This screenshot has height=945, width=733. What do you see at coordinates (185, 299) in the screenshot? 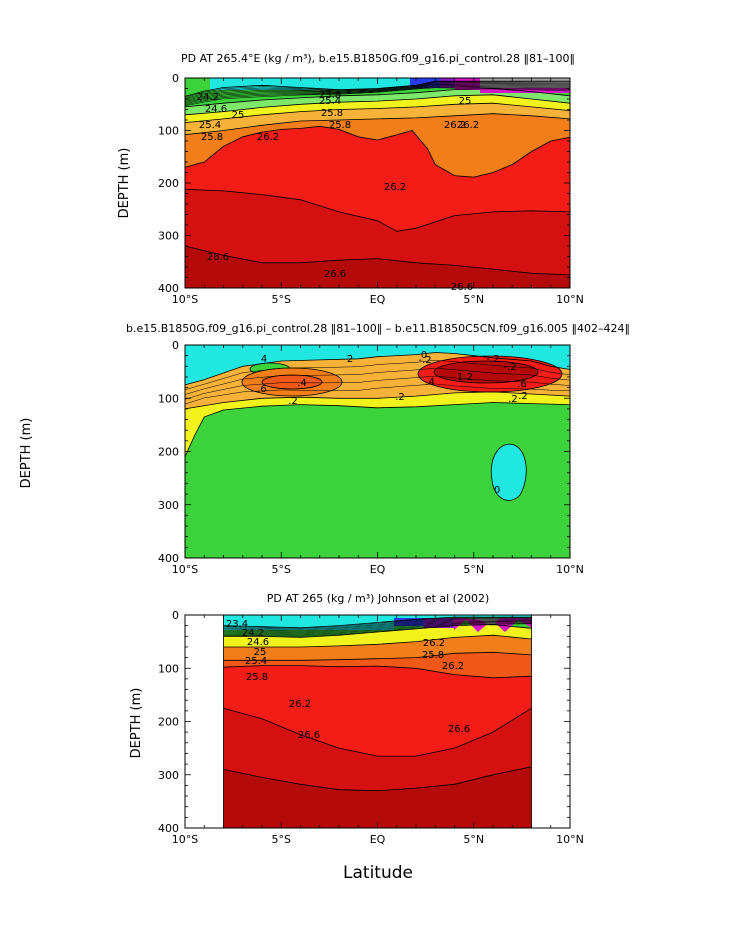
I see `p1-xtick-label: 10°S` at bounding box center [185, 299].